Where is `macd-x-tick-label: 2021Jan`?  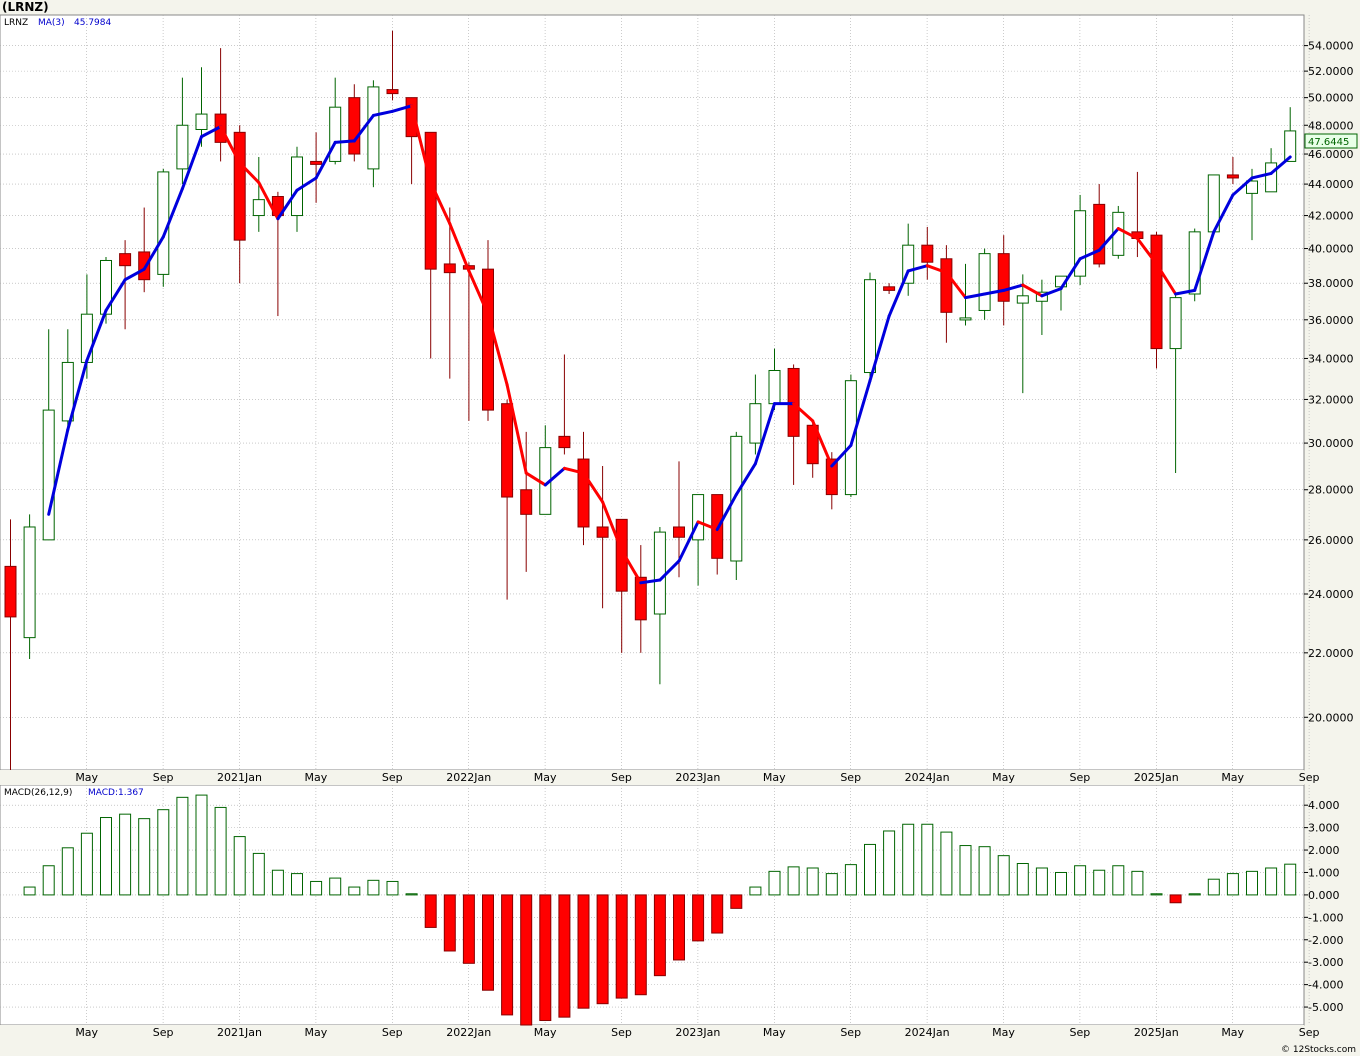 macd-x-tick-label: 2021Jan is located at coordinates (239, 1032).